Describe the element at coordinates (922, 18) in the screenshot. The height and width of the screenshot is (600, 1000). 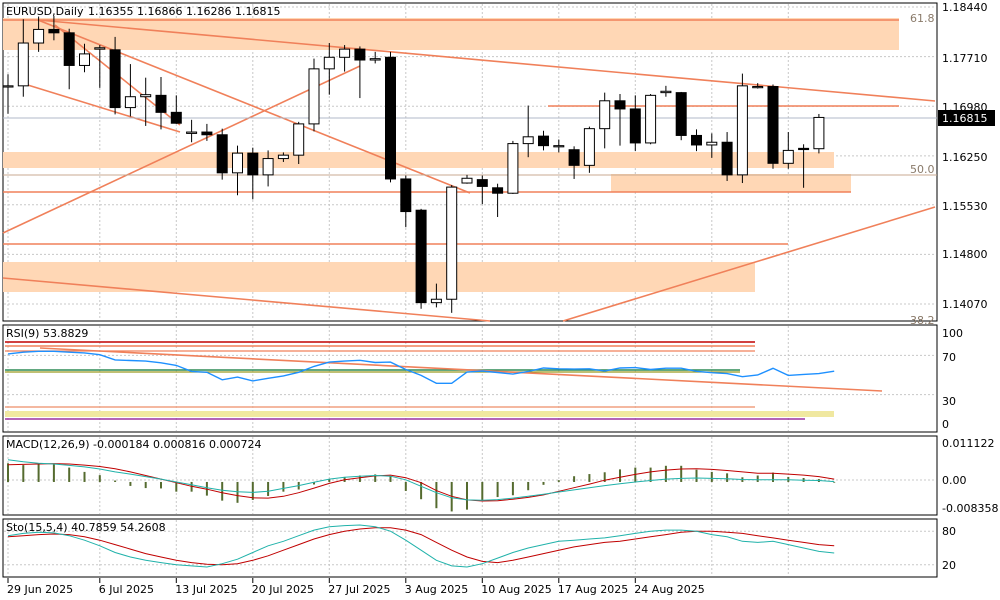
I see `fib-label-618: 61.8` at that location.